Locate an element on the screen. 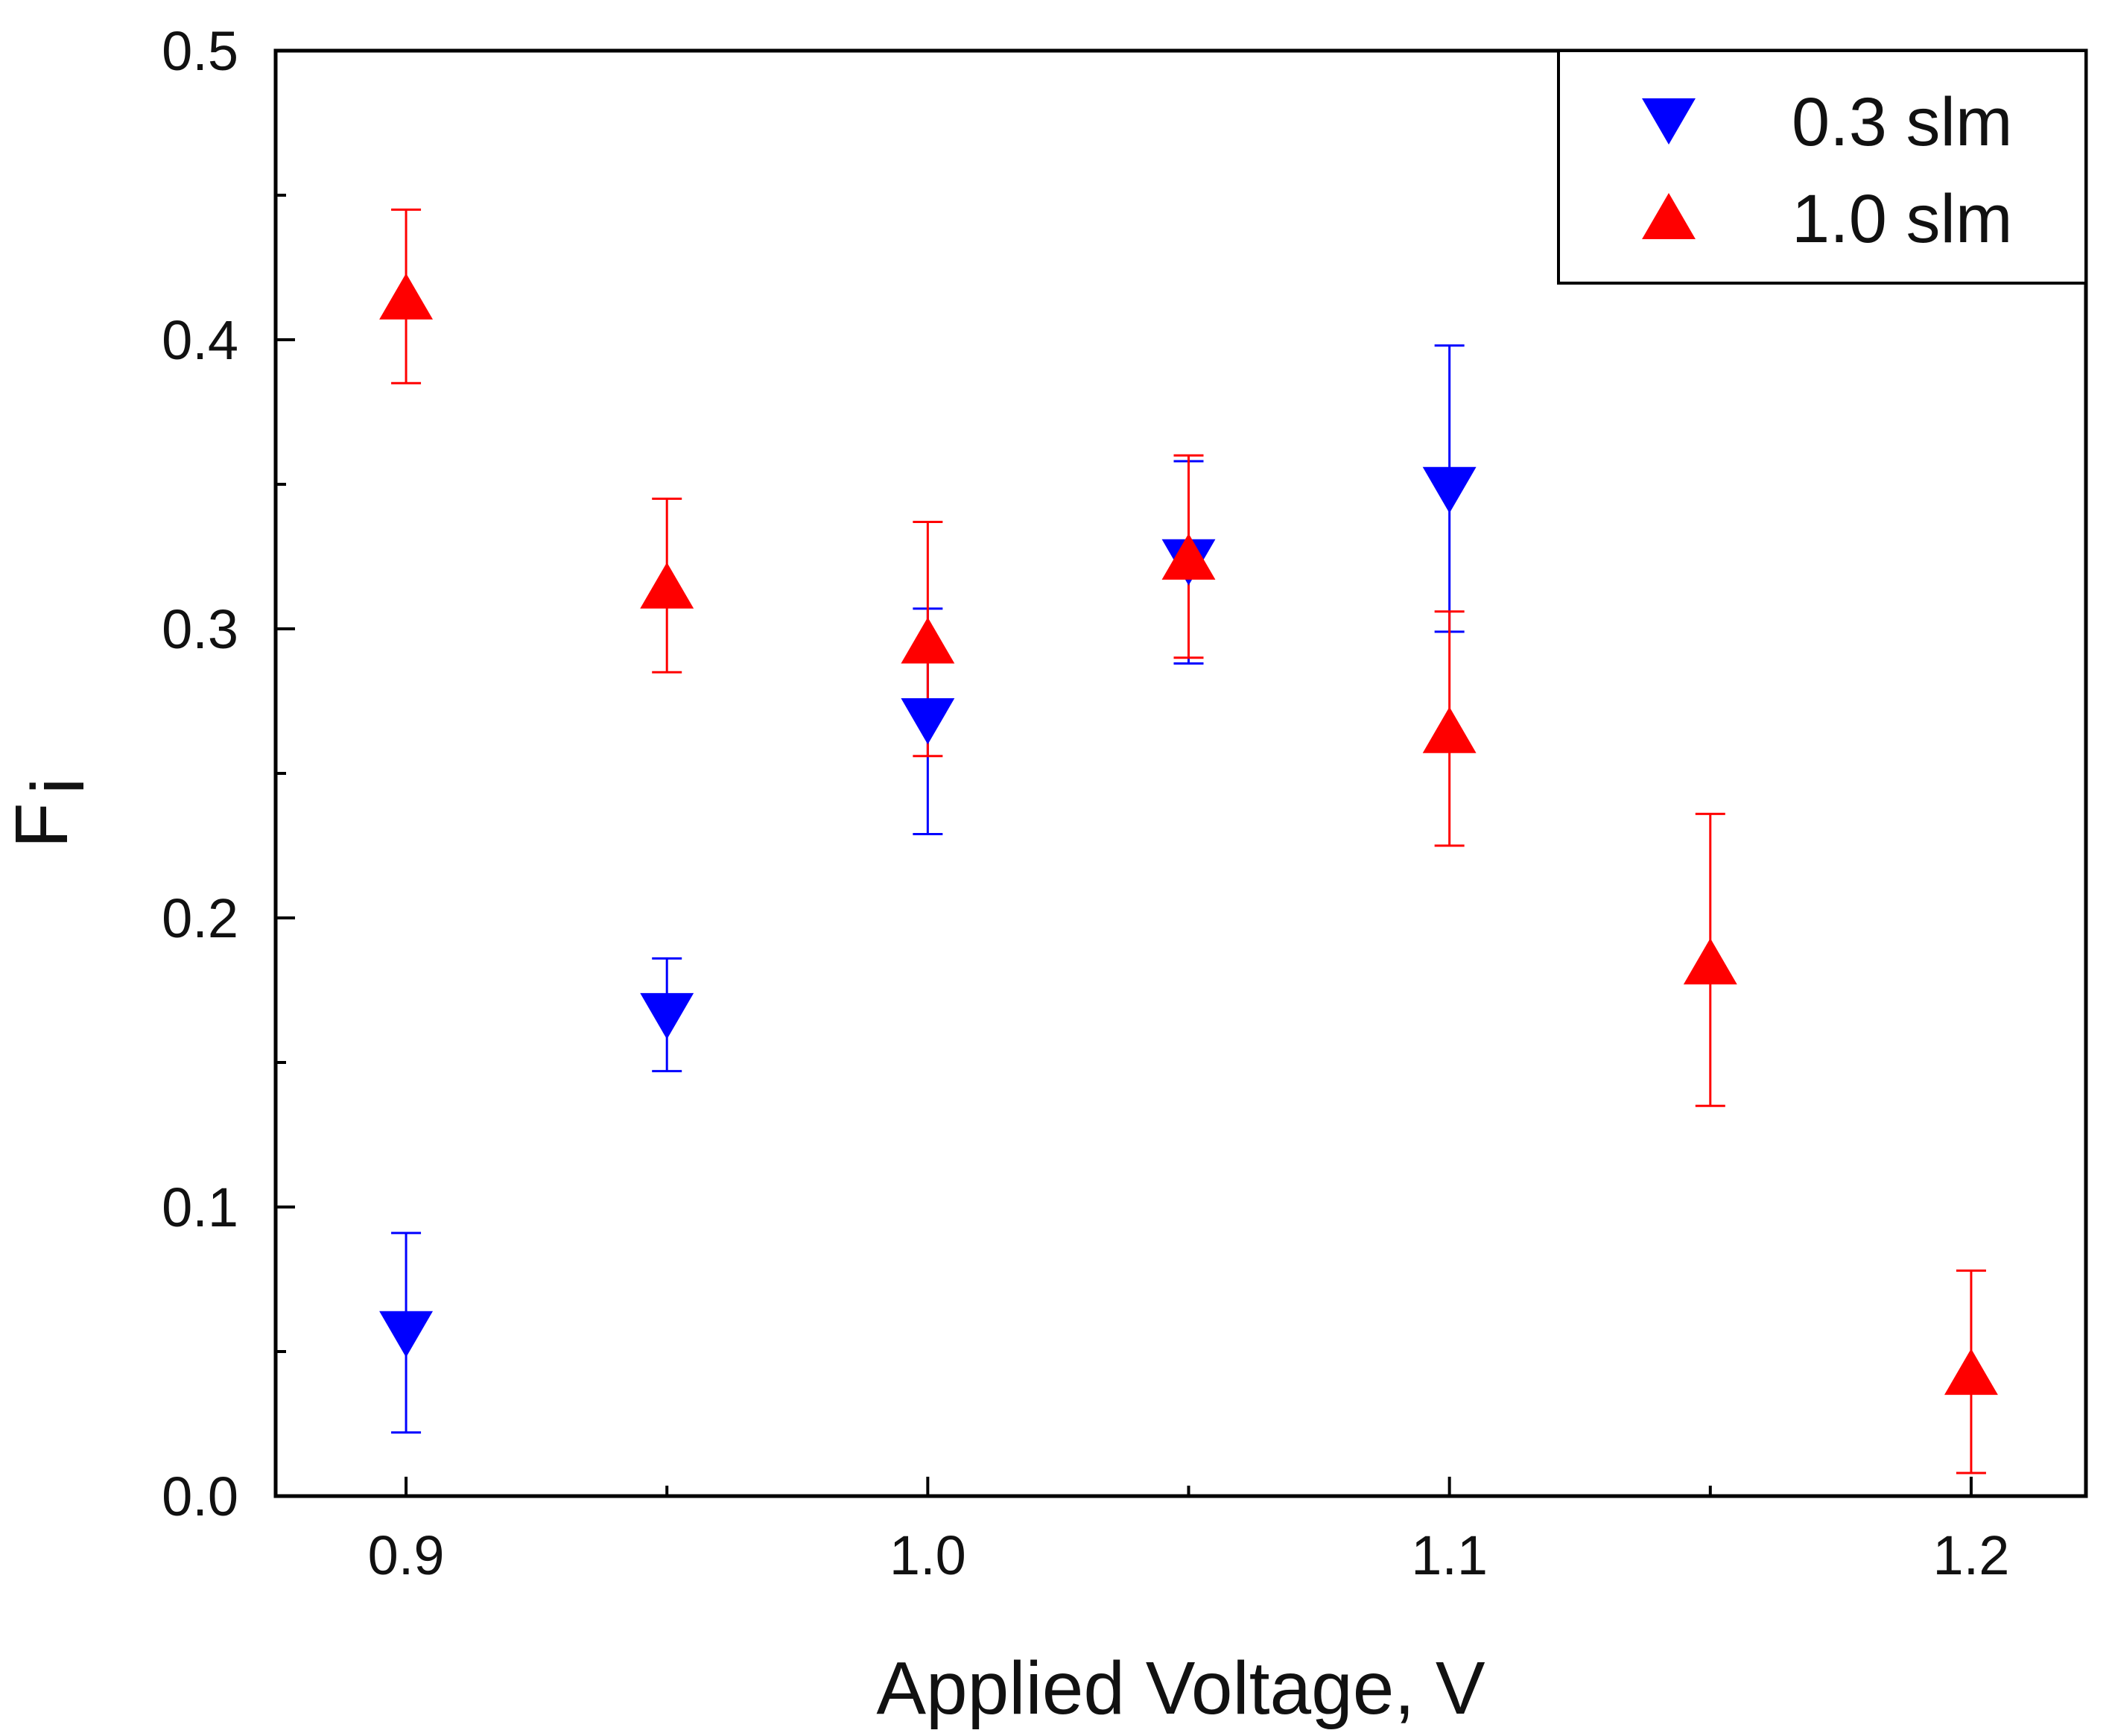 This screenshot has height=1736, width=2112. legend-label-0.3-slm: 0.3 slm is located at coordinates (1902, 122).